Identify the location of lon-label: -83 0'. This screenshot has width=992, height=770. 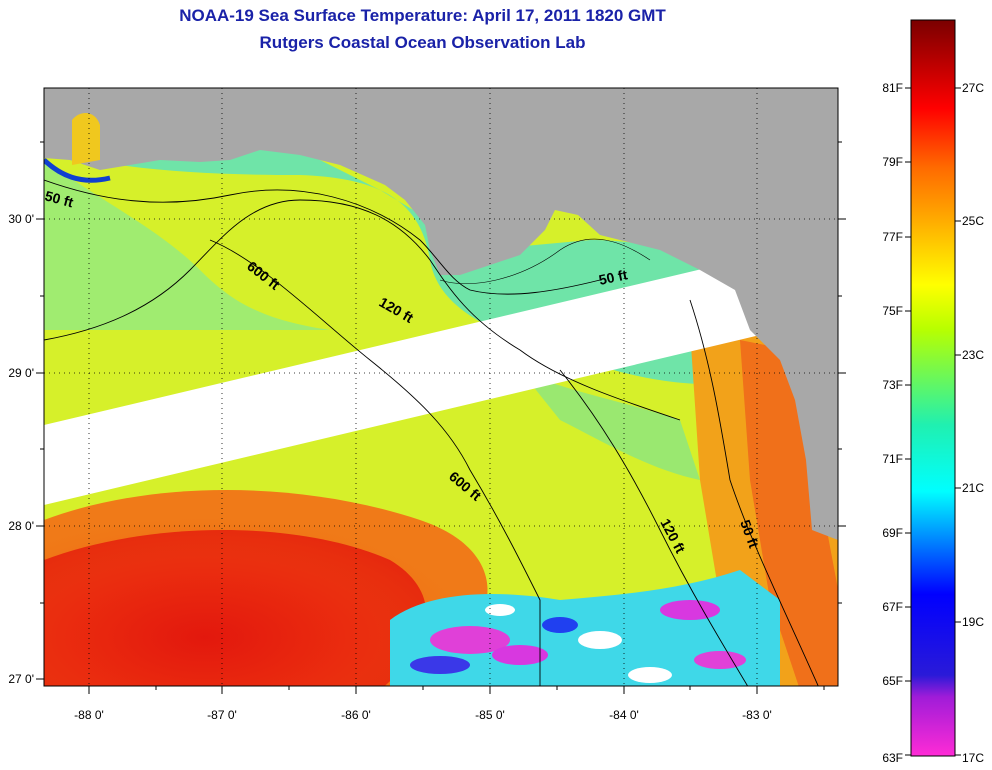
(757, 715).